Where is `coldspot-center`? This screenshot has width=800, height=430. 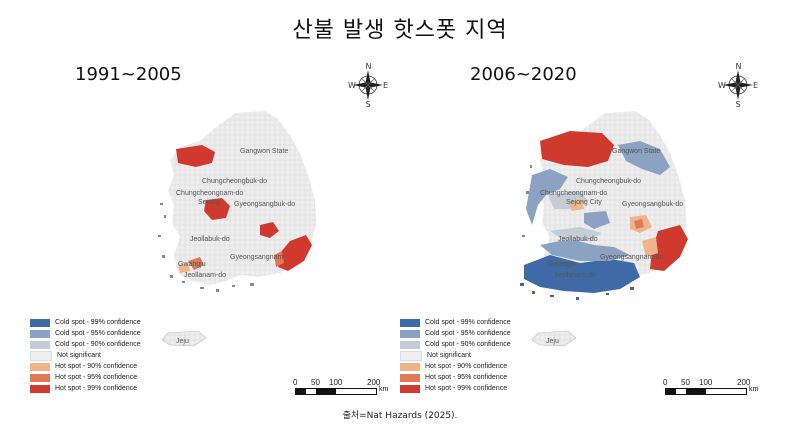 coldspot-center is located at coordinates (597, 220).